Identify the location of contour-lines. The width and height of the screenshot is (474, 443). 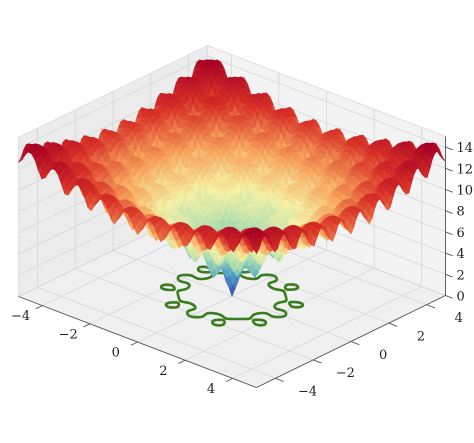
(232, 296).